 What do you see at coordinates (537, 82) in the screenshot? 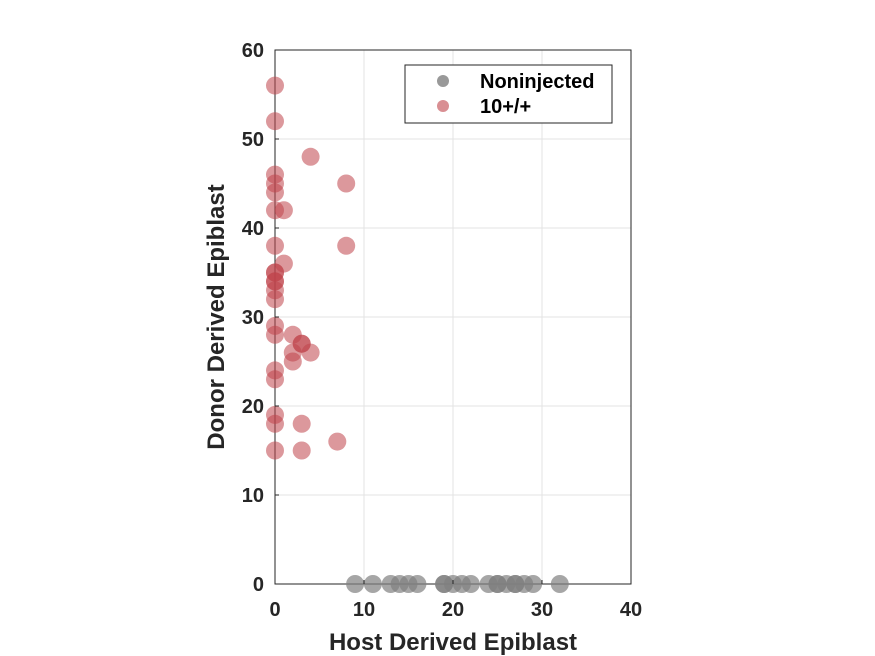
I see `legend-label-noninjected: Noninjected` at bounding box center [537, 82].